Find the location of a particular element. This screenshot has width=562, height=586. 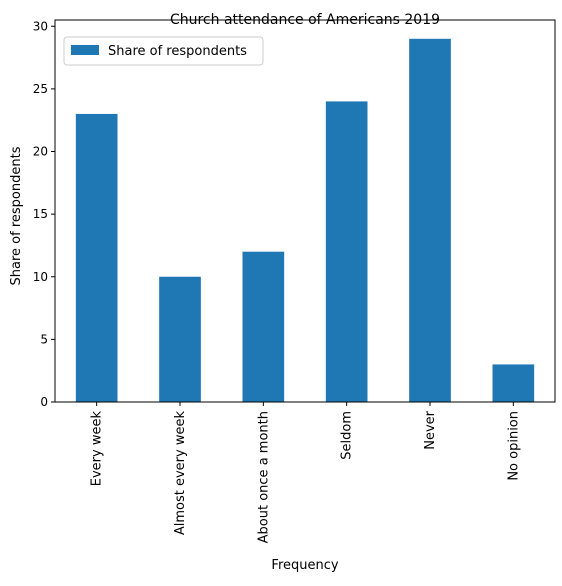

y-tick-label: 25 is located at coordinates (40, 89).